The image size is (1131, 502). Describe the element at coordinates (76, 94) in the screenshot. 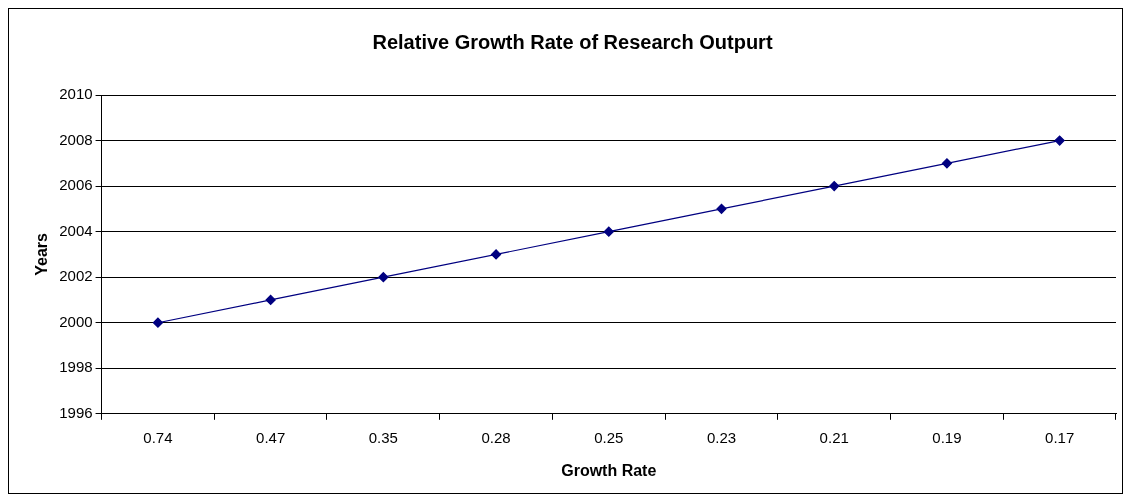

I see `y-tick-label: 2010` at that location.